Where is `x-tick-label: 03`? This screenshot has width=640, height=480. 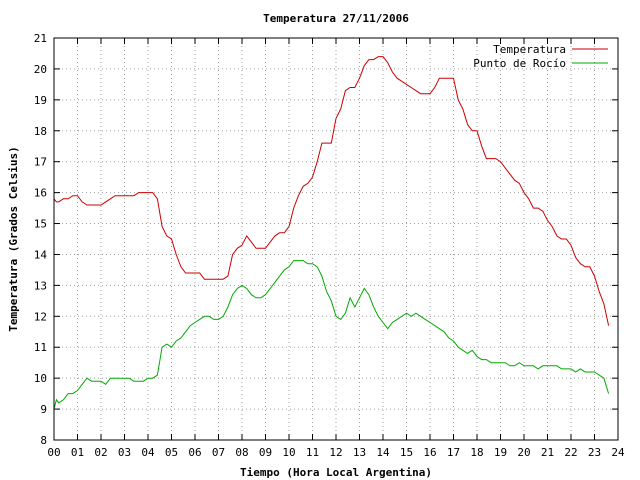
x-tick-label: 03 is located at coordinates (124, 452).